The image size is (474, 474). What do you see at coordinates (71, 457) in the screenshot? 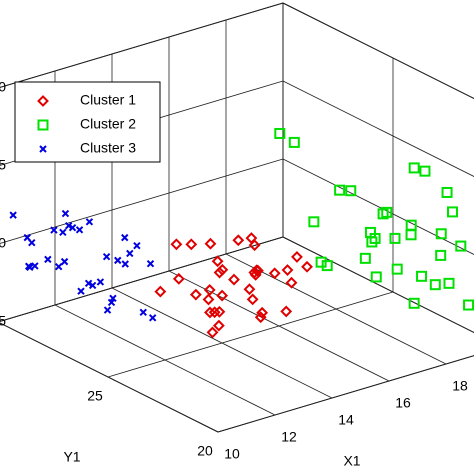
I see `y-axis-label: Y1` at bounding box center [71, 457].